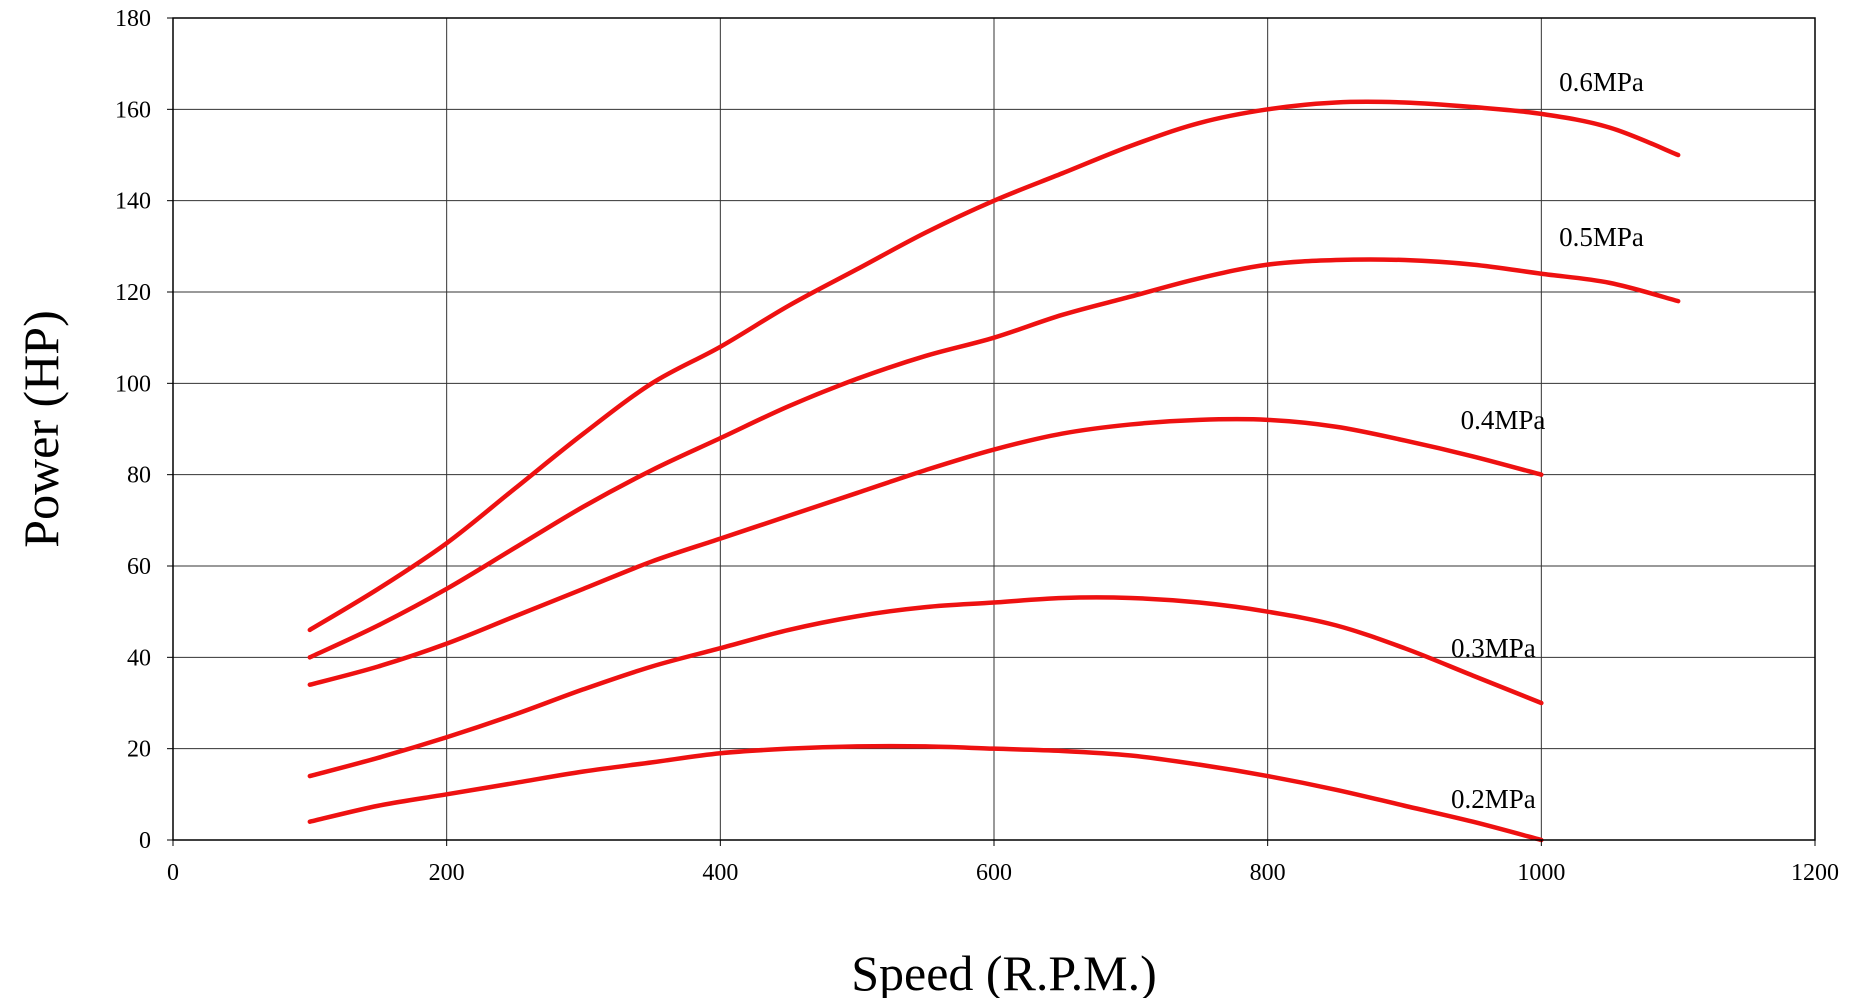  I want to click on x-tick-label: 1000, so click(1541, 873).